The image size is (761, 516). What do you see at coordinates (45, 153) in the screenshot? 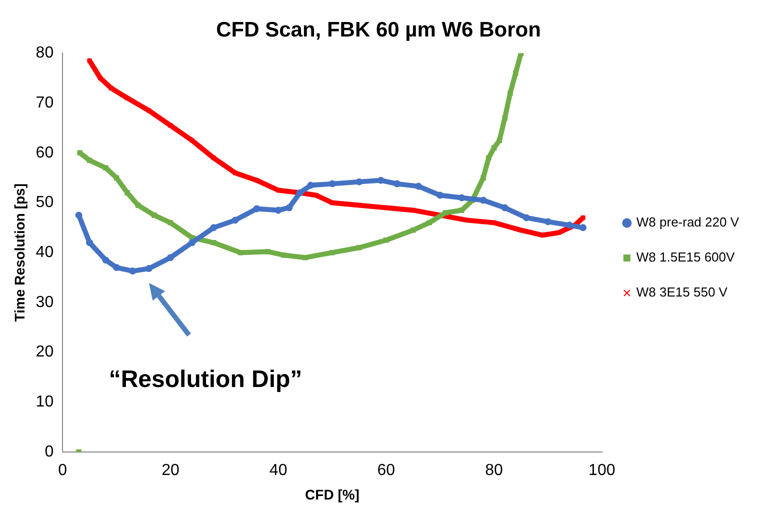
I see `y-tick-label: 60` at bounding box center [45, 153].